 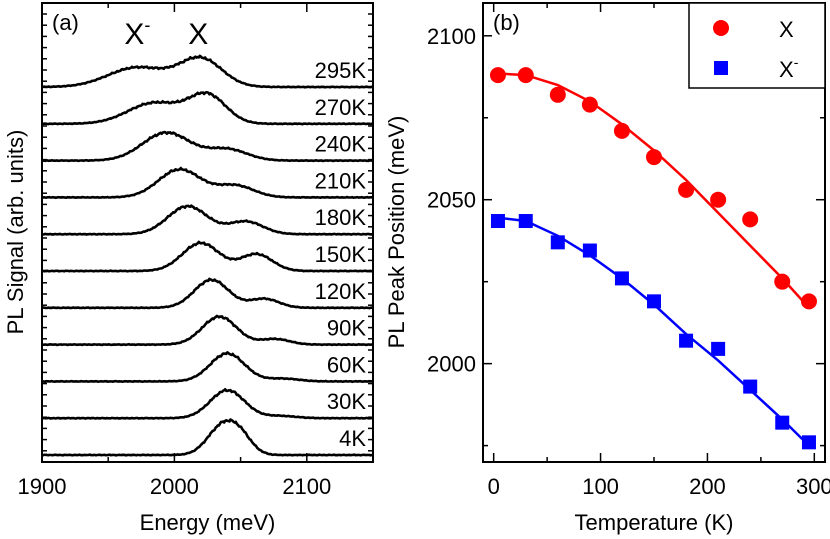 I want to click on spectrum-150K, so click(x=207, y=256).